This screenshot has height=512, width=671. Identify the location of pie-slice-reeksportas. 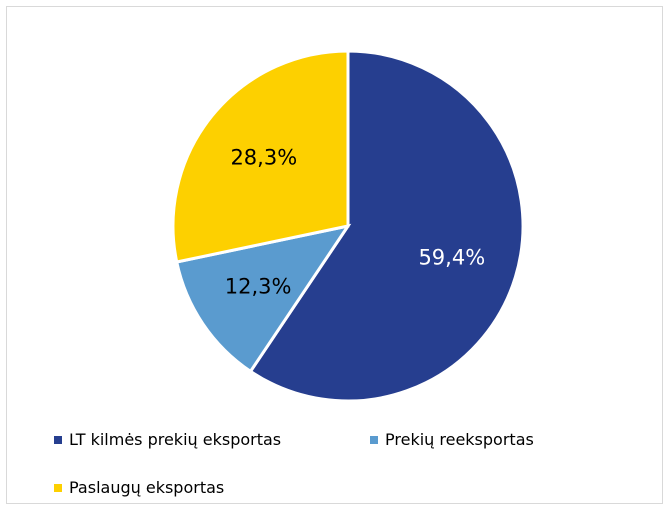
(263, 298).